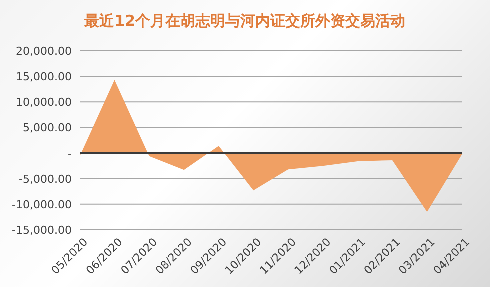  I want to click on y-tick-label: 20,000.00, so click(44, 51).